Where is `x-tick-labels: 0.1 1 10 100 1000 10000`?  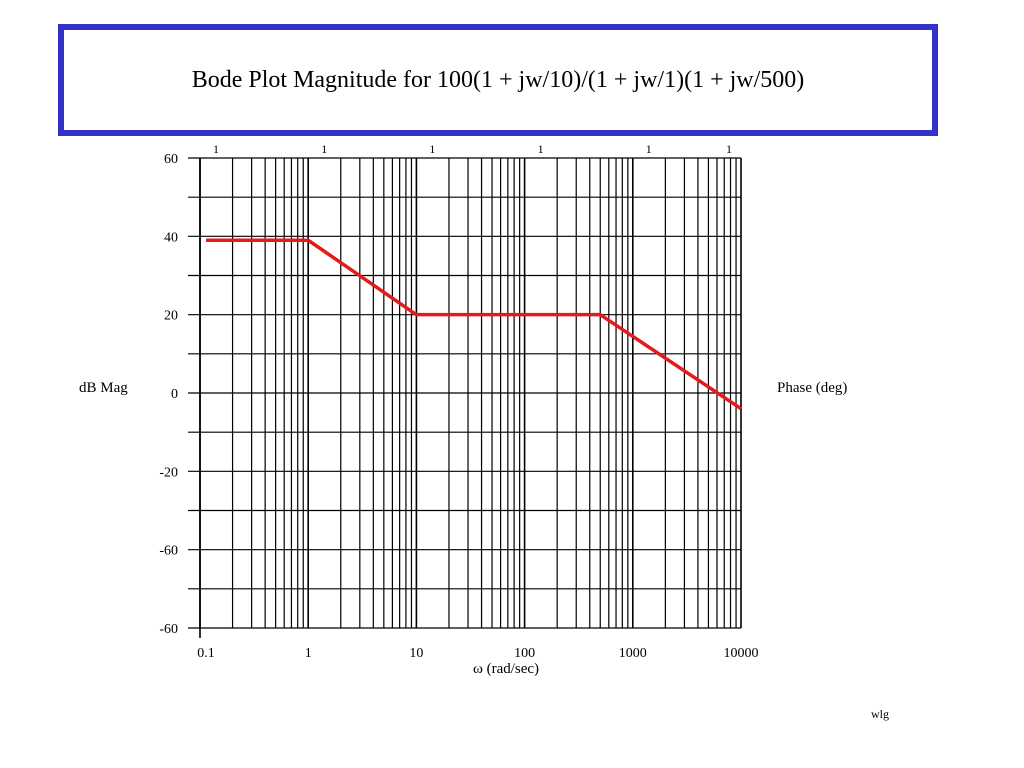 x-tick-labels: 0.1 1 10 100 1000 10000 is located at coordinates (477, 653).